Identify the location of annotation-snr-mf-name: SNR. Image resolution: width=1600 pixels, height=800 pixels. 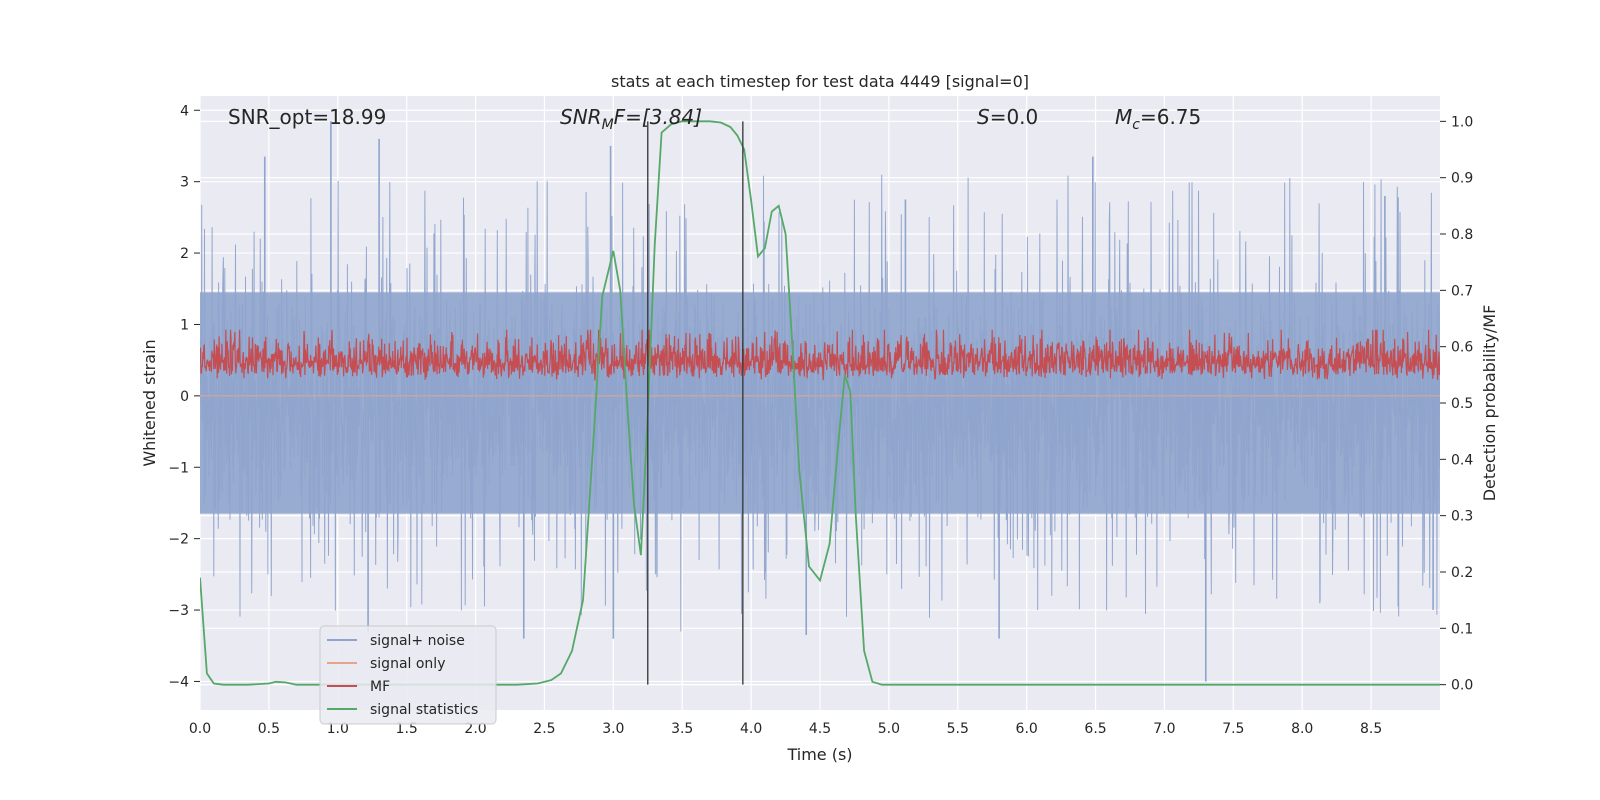
(581, 117).